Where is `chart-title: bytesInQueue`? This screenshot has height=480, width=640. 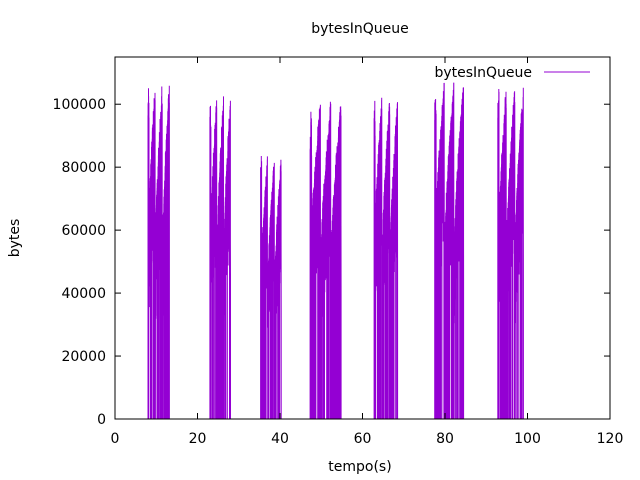 chart-title: bytesInQueue is located at coordinates (360, 29).